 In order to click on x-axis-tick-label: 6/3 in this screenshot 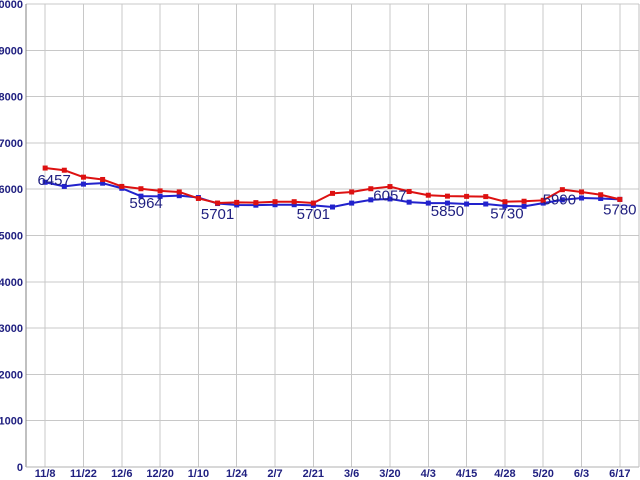, I will do `click(581, 474)`.